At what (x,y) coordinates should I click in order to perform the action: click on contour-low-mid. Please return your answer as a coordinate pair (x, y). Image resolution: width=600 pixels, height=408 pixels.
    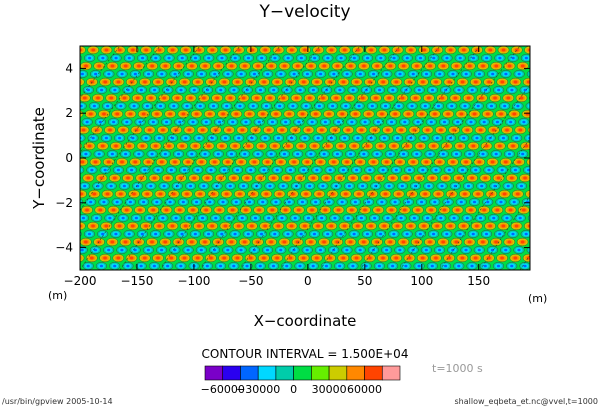
    Looking at the image, I should click on (82, 138).